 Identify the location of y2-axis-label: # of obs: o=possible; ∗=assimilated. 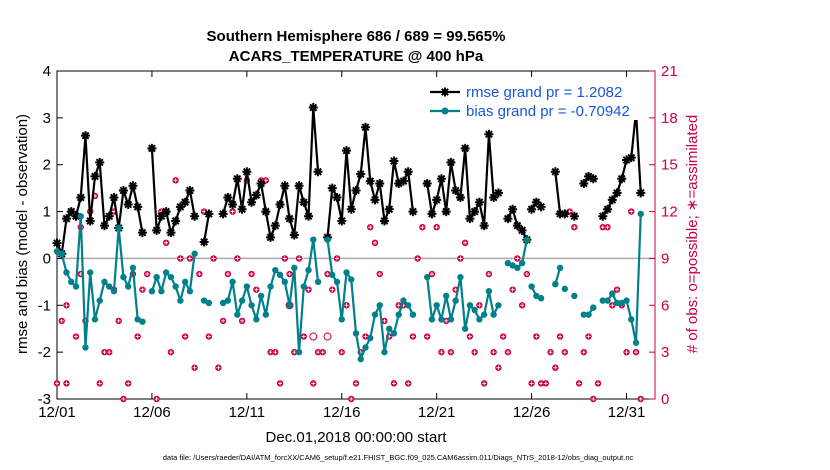
(692, 234).